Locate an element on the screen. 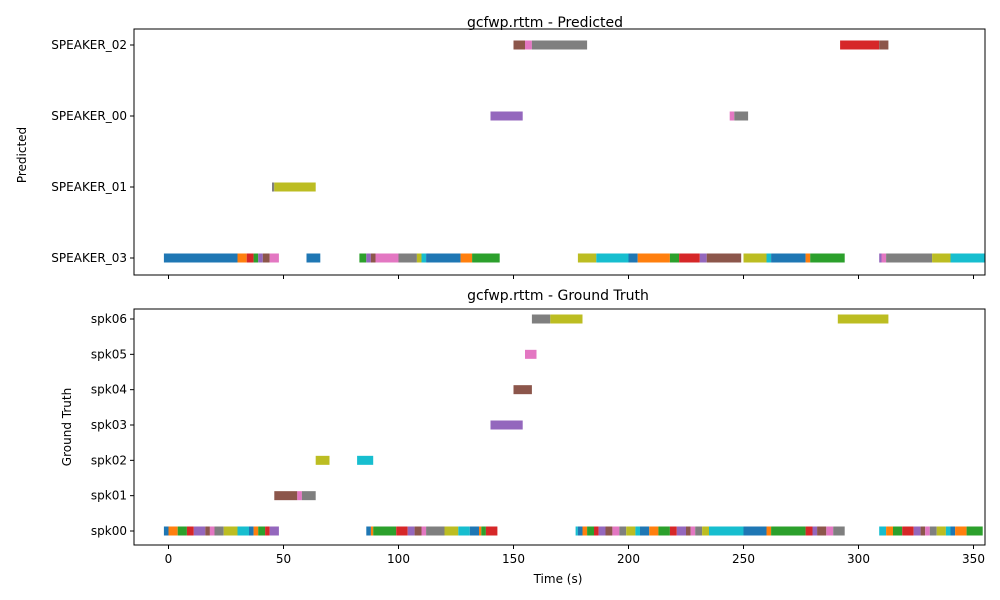  ground-truth-chart-title: gcfwp.rttm - Ground Truth is located at coordinates (558, 296).